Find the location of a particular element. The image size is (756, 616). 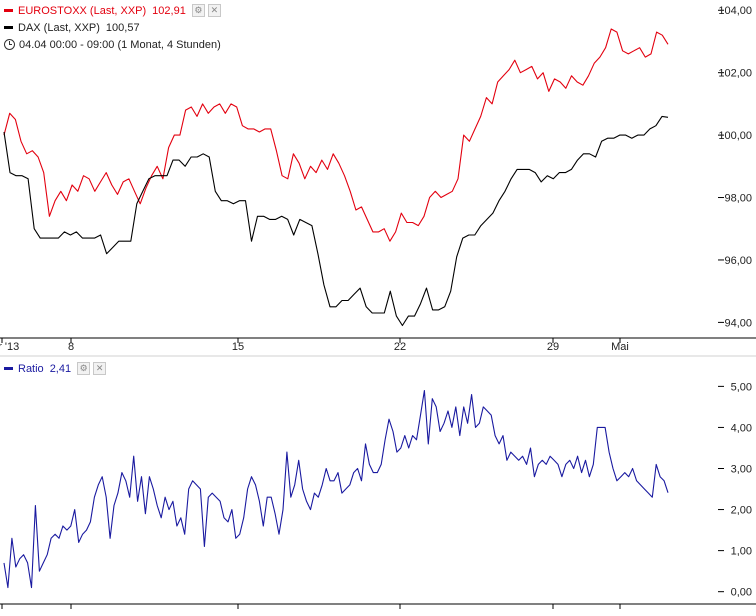

x-tick-label: 15 is located at coordinates (238, 347).